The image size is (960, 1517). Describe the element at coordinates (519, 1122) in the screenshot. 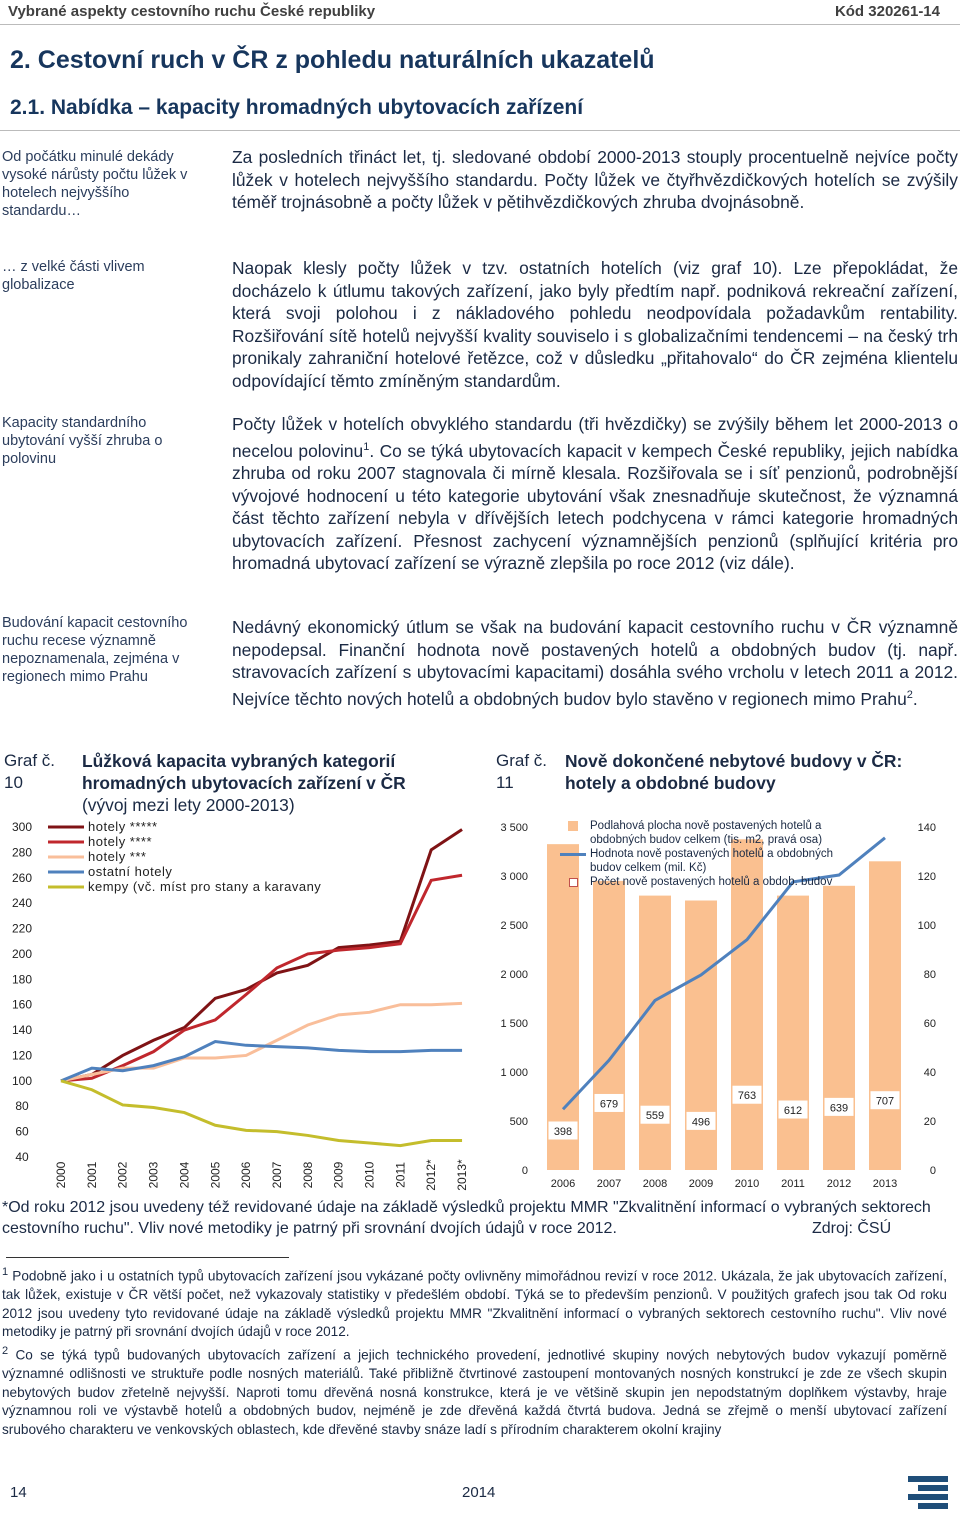

I see `y-tick-label: 500` at that location.